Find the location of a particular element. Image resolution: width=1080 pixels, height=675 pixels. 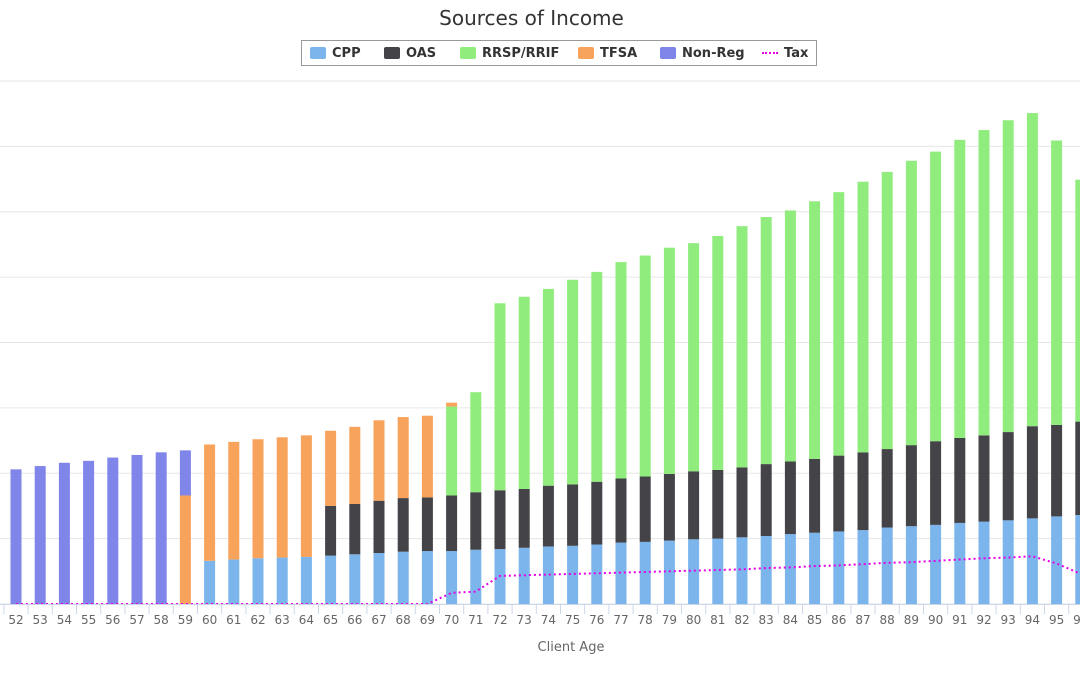

legend-label-tfsa: TFSA is located at coordinates (619, 53).